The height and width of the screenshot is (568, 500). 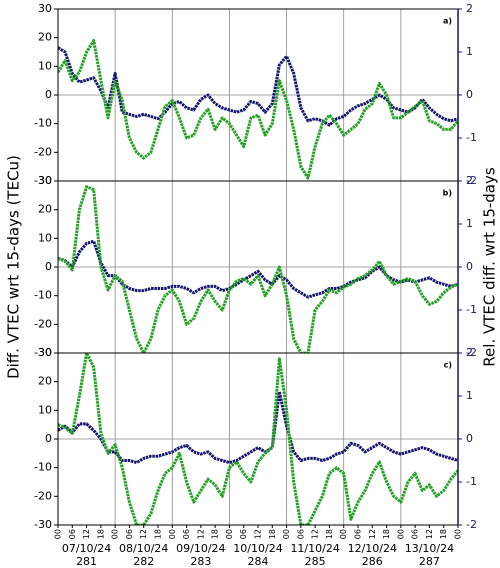 I want to click on y-axis-title: Diff. VTEC wrt 15-days (TECu), so click(x=14, y=267).